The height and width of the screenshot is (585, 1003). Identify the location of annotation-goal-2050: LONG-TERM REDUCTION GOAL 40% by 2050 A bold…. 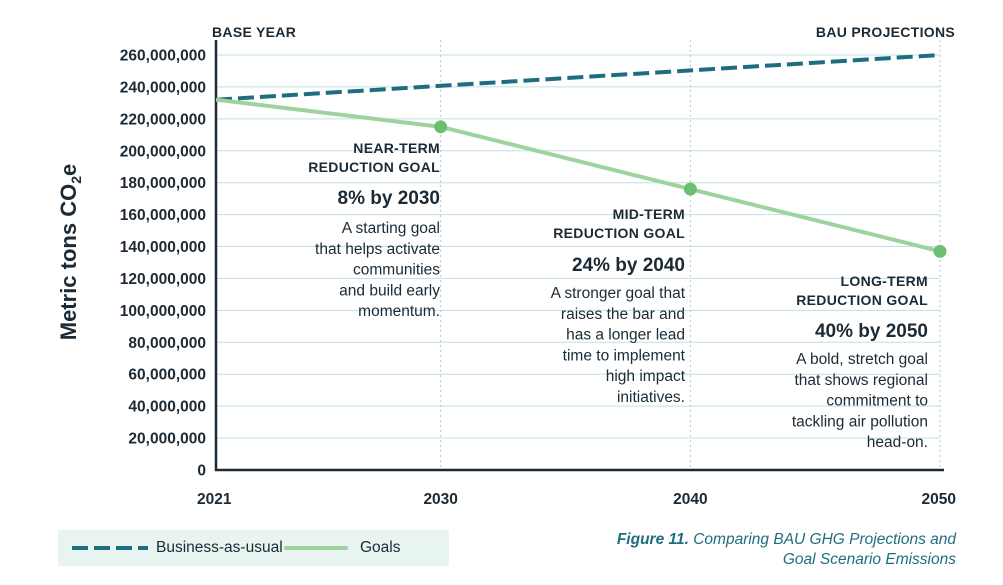
(860, 362).